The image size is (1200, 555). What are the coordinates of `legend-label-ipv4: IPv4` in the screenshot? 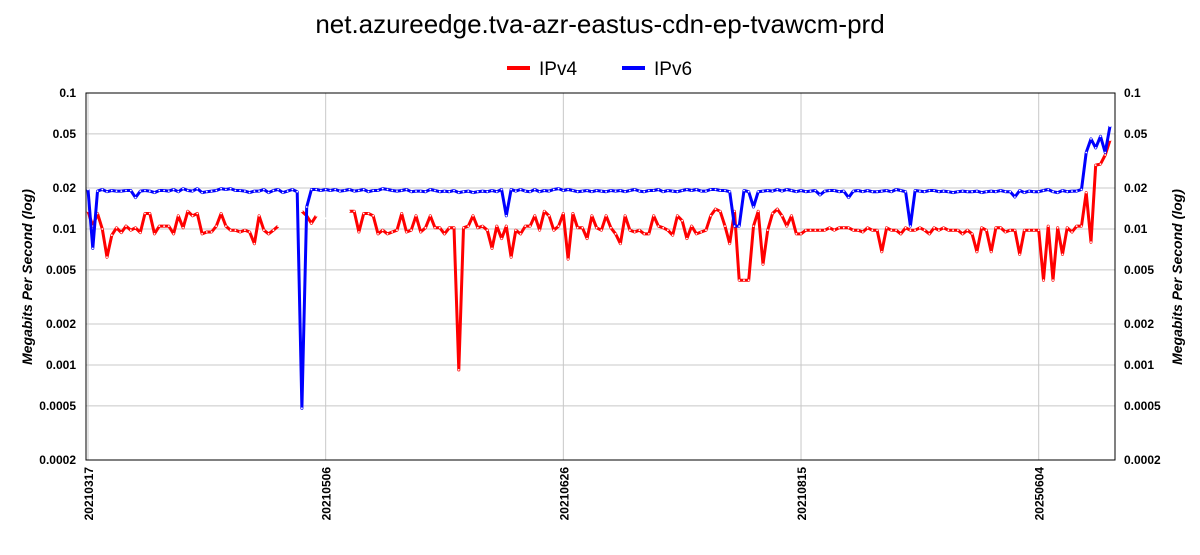 It's located at (558, 69).